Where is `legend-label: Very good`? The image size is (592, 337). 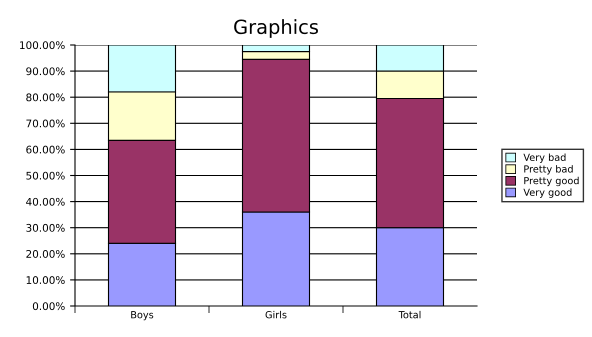
legend-label: Very good is located at coordinates (547, 193).